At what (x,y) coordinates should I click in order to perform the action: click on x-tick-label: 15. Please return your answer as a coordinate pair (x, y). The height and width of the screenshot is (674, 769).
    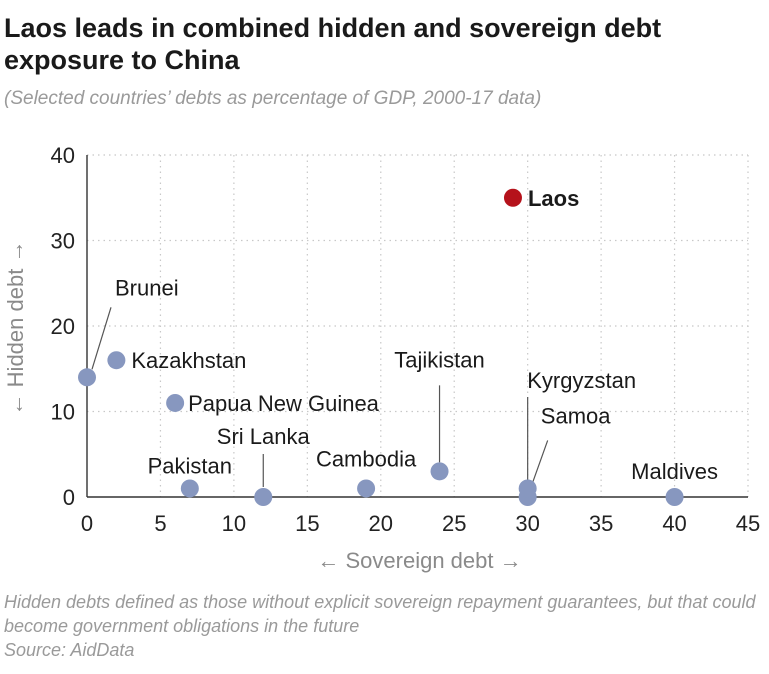
    Looking at the image, I should click on (307, 523).